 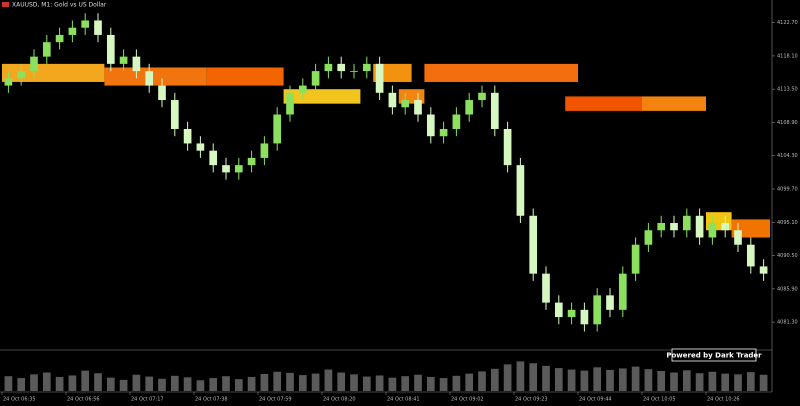 What do you see at coordinates (19, 400) in the screenshot?
I see `x-tick-label: 24 Oct 06:35` at bounding box center [19, 400].